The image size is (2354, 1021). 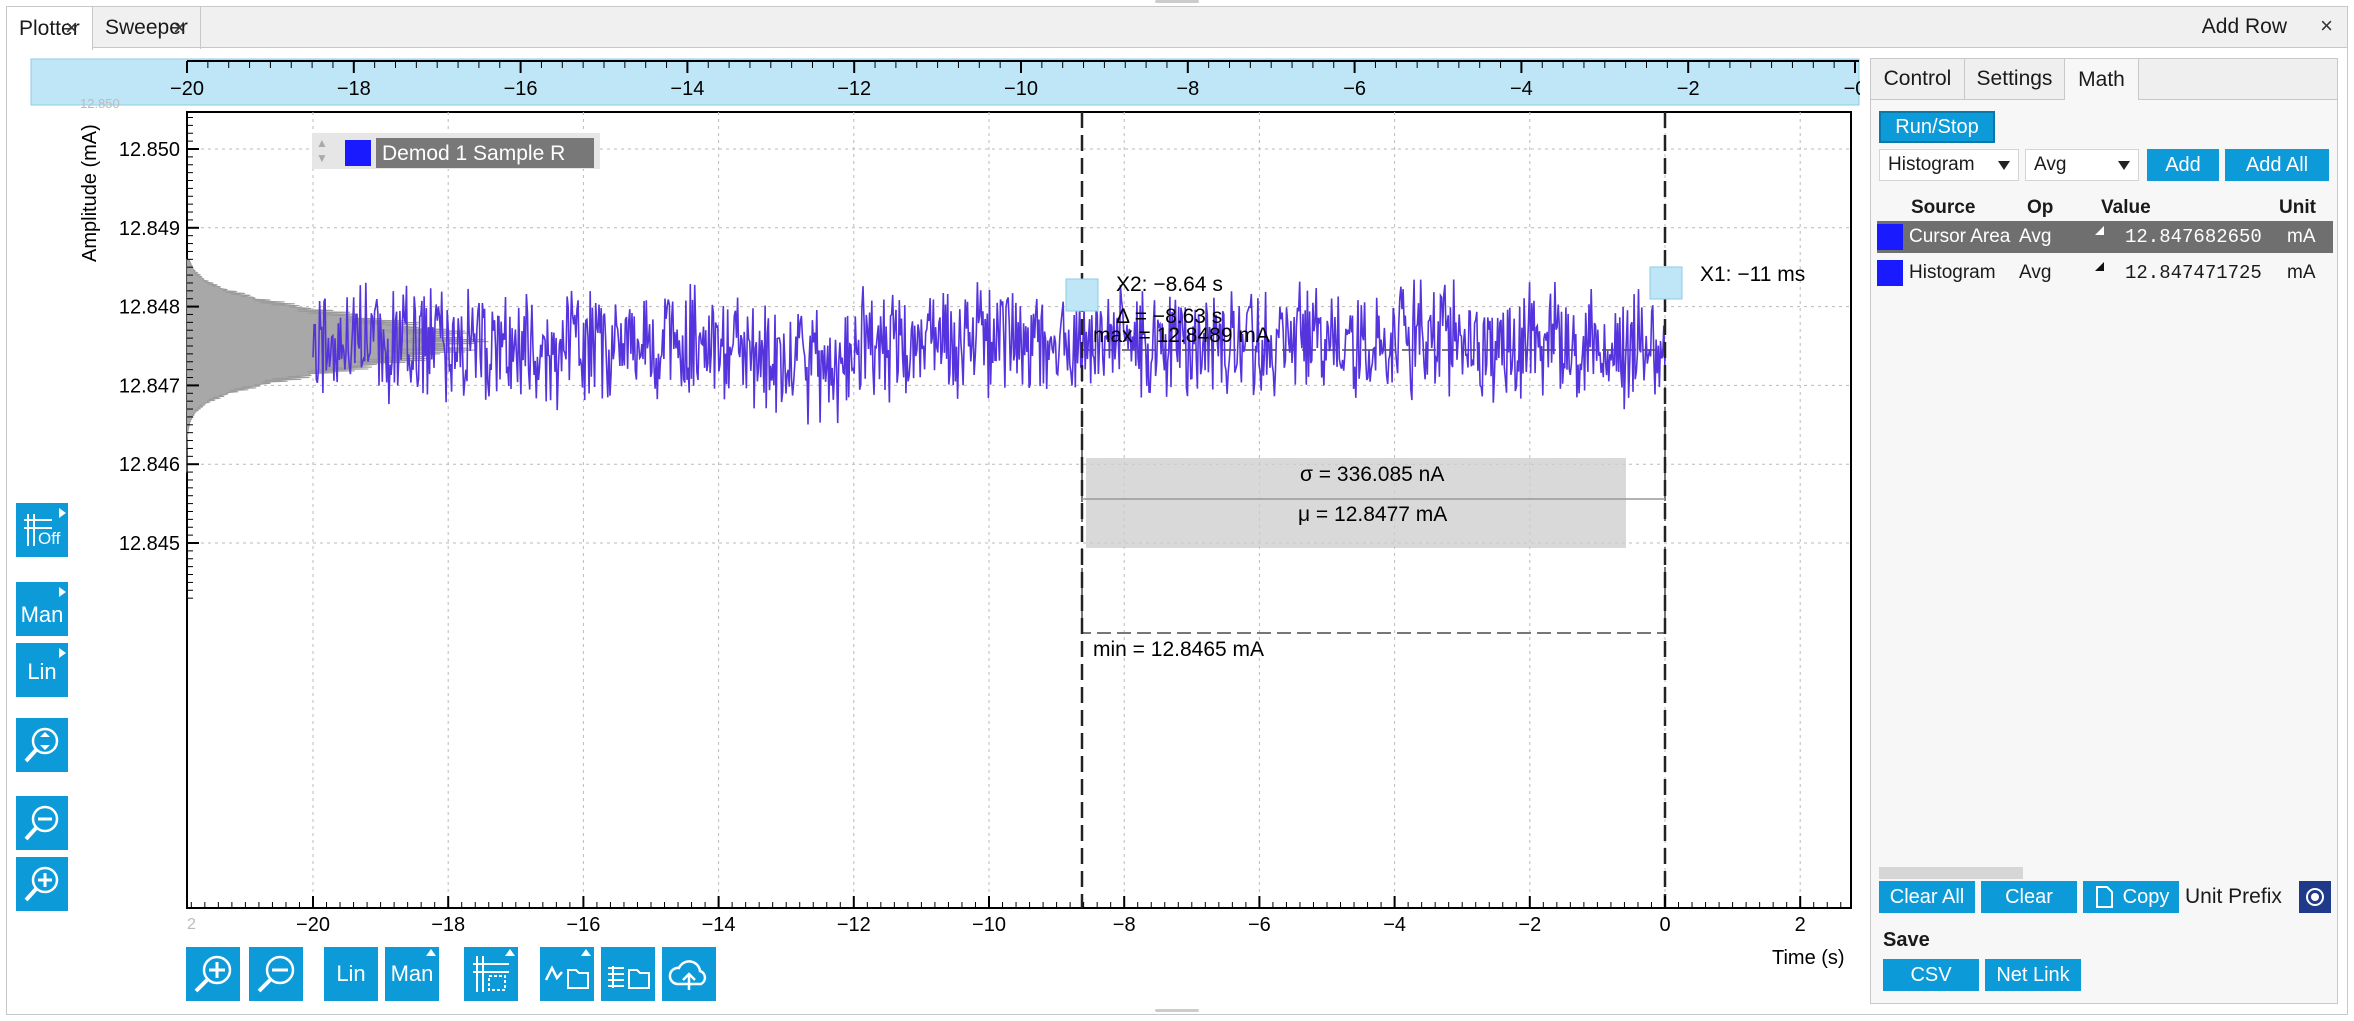 I want to click on add-button: Add, so click(x=2183, y=165).